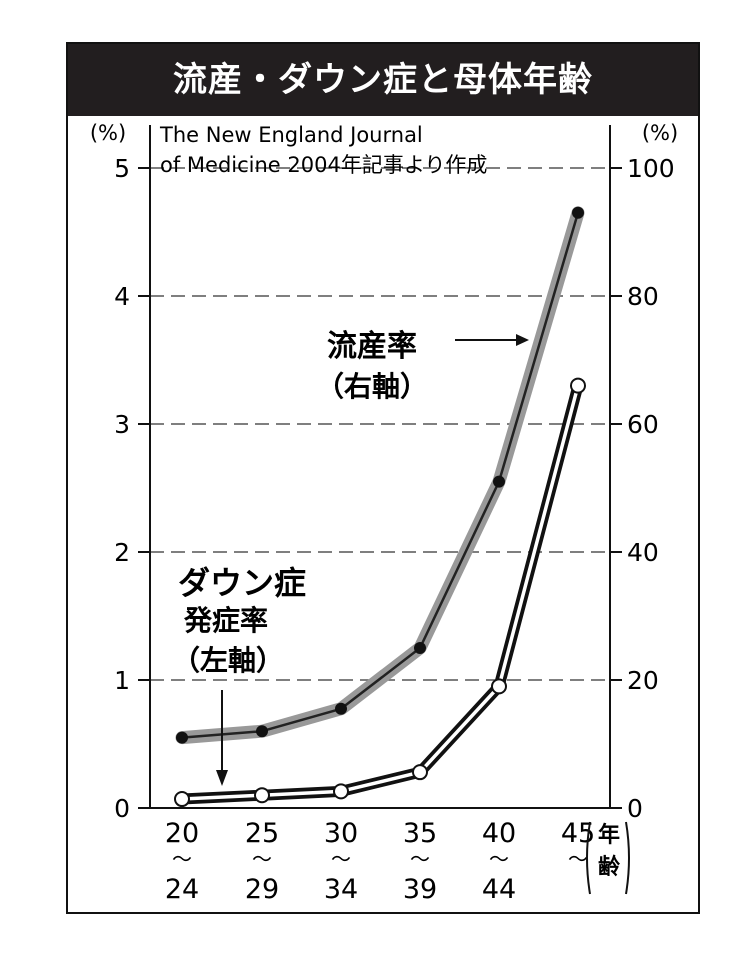  Describe the element at coordinates (262, 889) in the screenshot. I see `x-tick-label-end: 29` at that location.